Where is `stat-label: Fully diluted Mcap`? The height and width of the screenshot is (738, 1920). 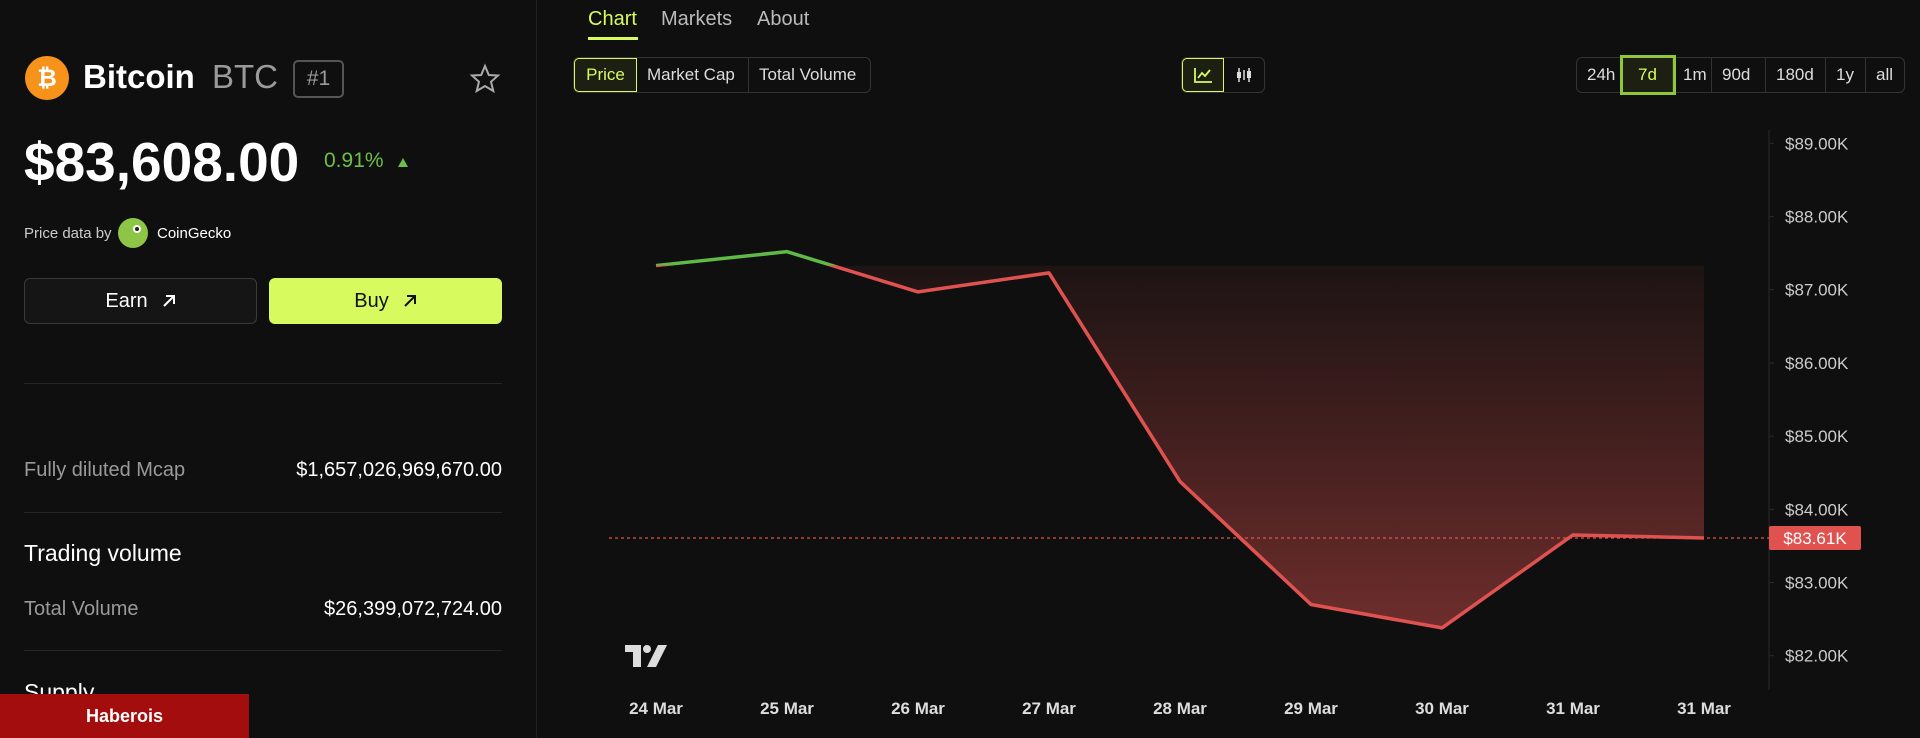
stat-label: Fully diluted Mcap is located at coordinates (105, 470).